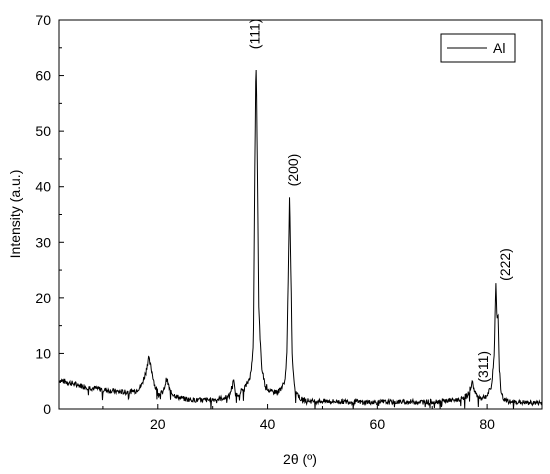 Image resolution: width=550 pixels, height=474 pixels. I want to click on y-axis-ticks: 0 10 20 30 40 50 60 70, so click(49, 214).